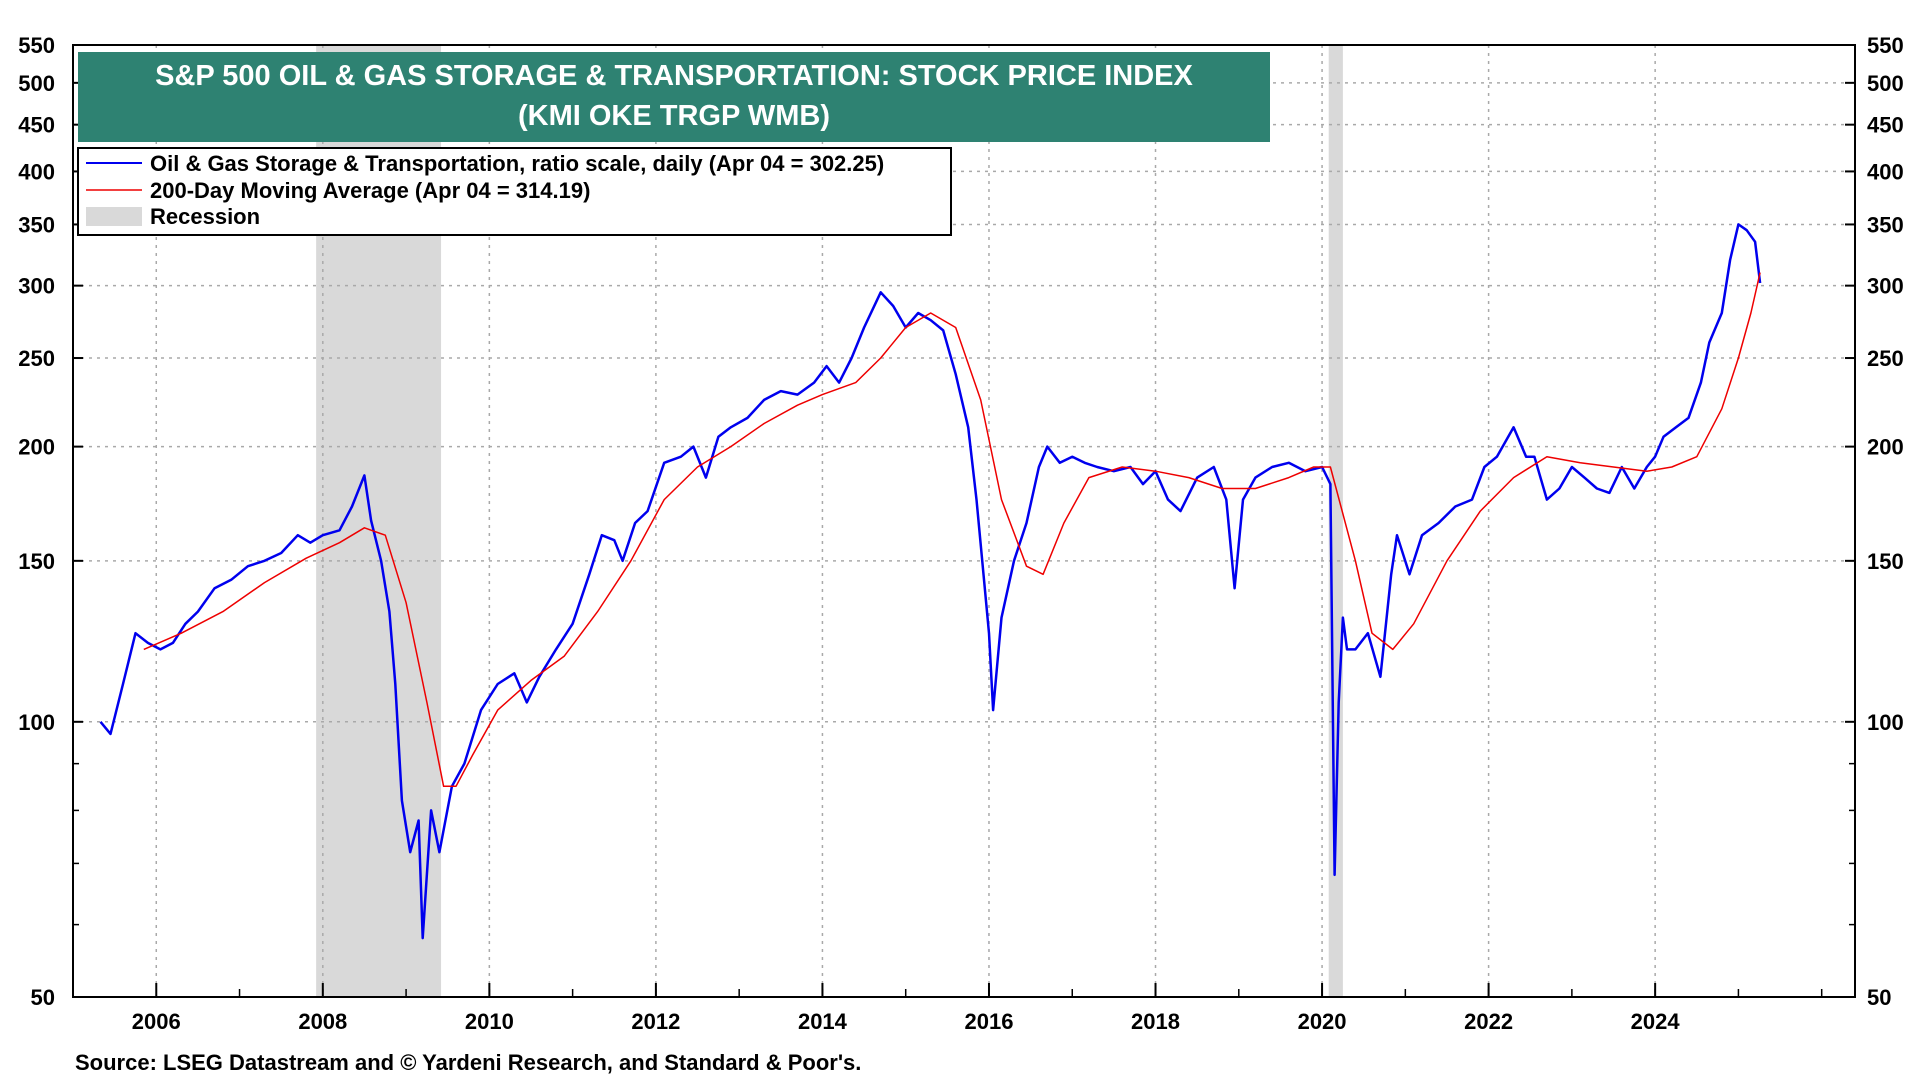  I want to click on legend-swatch-recession, so click(114, 216).